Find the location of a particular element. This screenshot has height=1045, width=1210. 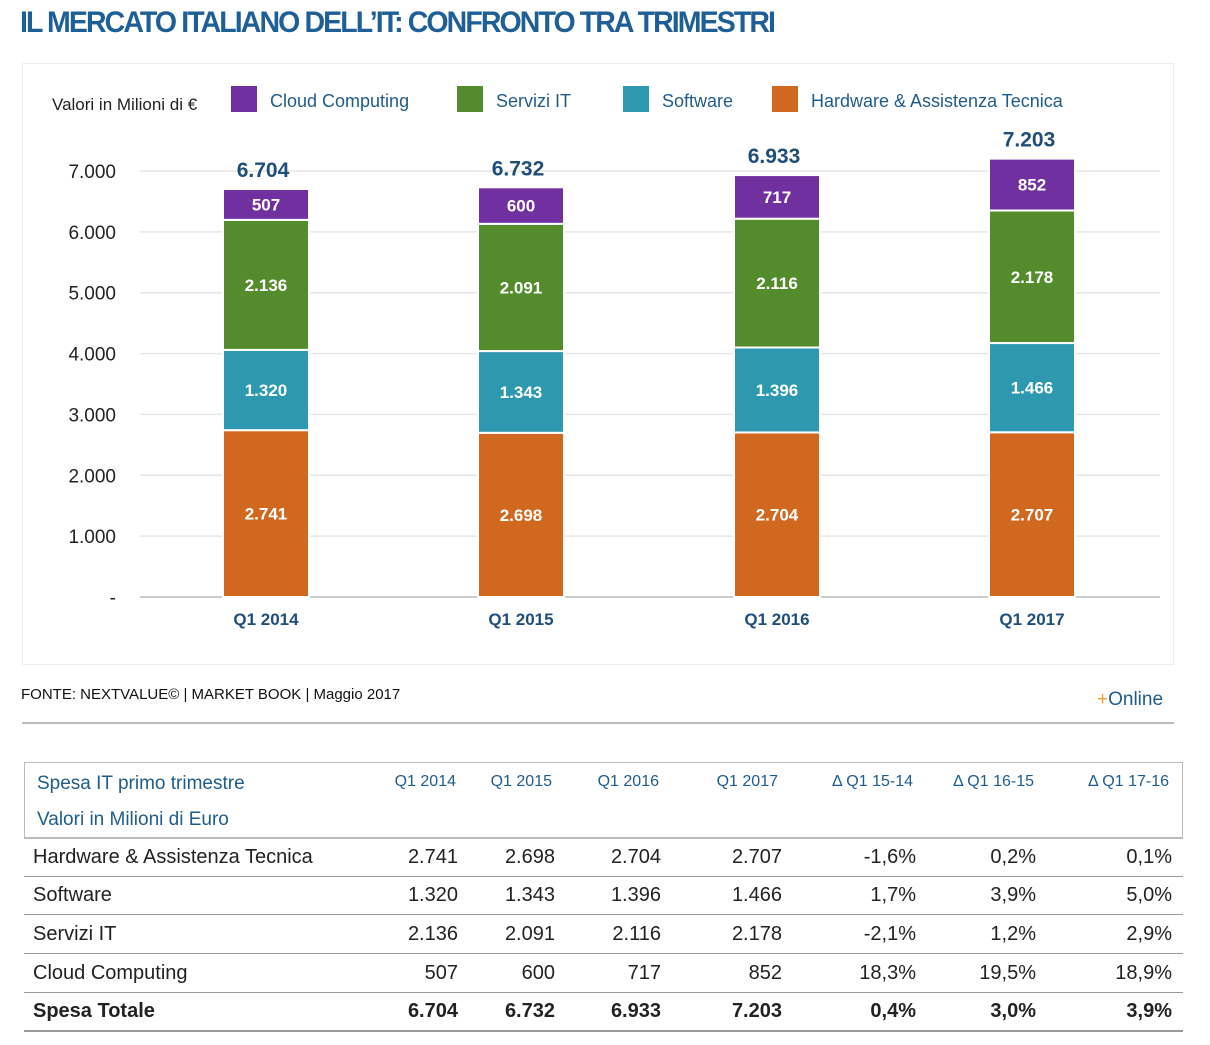

column-header: Q1 2017 is located at coordinates (747, 781).